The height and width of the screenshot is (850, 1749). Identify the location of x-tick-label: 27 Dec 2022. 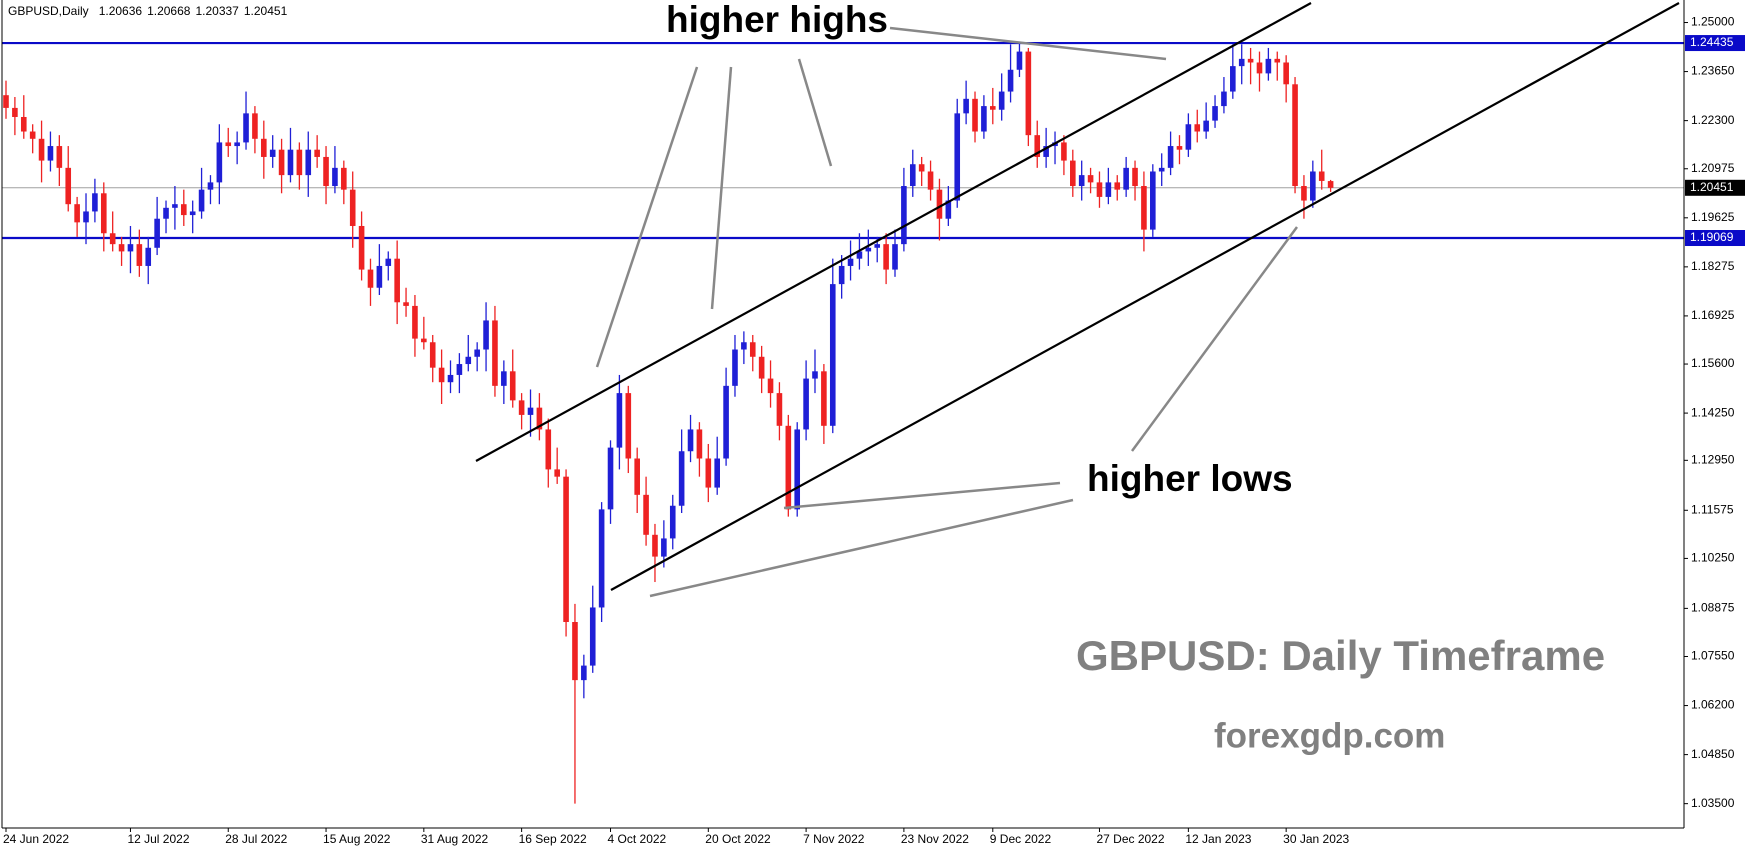
(1130, 839).